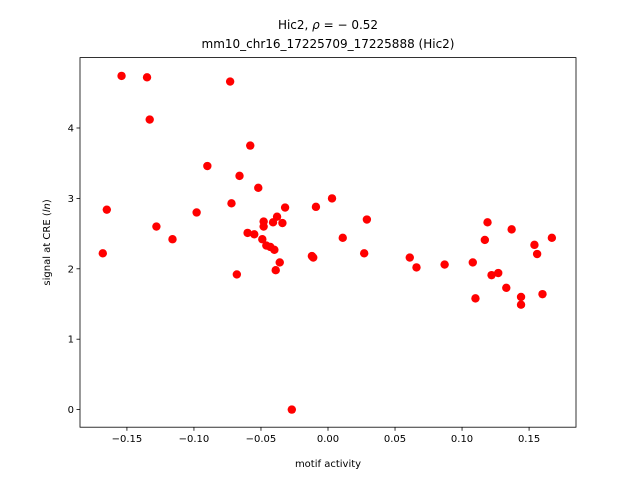 This screenshot has width=640, height=480. Describe the element at coordinates (328, 439) in the screenshot. I see `x-tick-label: 0.00` at that location.